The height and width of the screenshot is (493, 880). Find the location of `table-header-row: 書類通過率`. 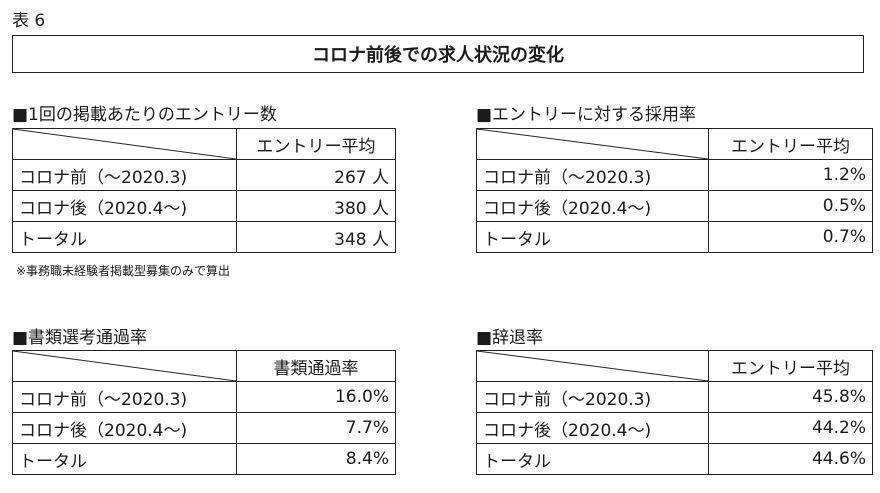

table-header-row: 書類通過率 is located at coordinates (204, 366).